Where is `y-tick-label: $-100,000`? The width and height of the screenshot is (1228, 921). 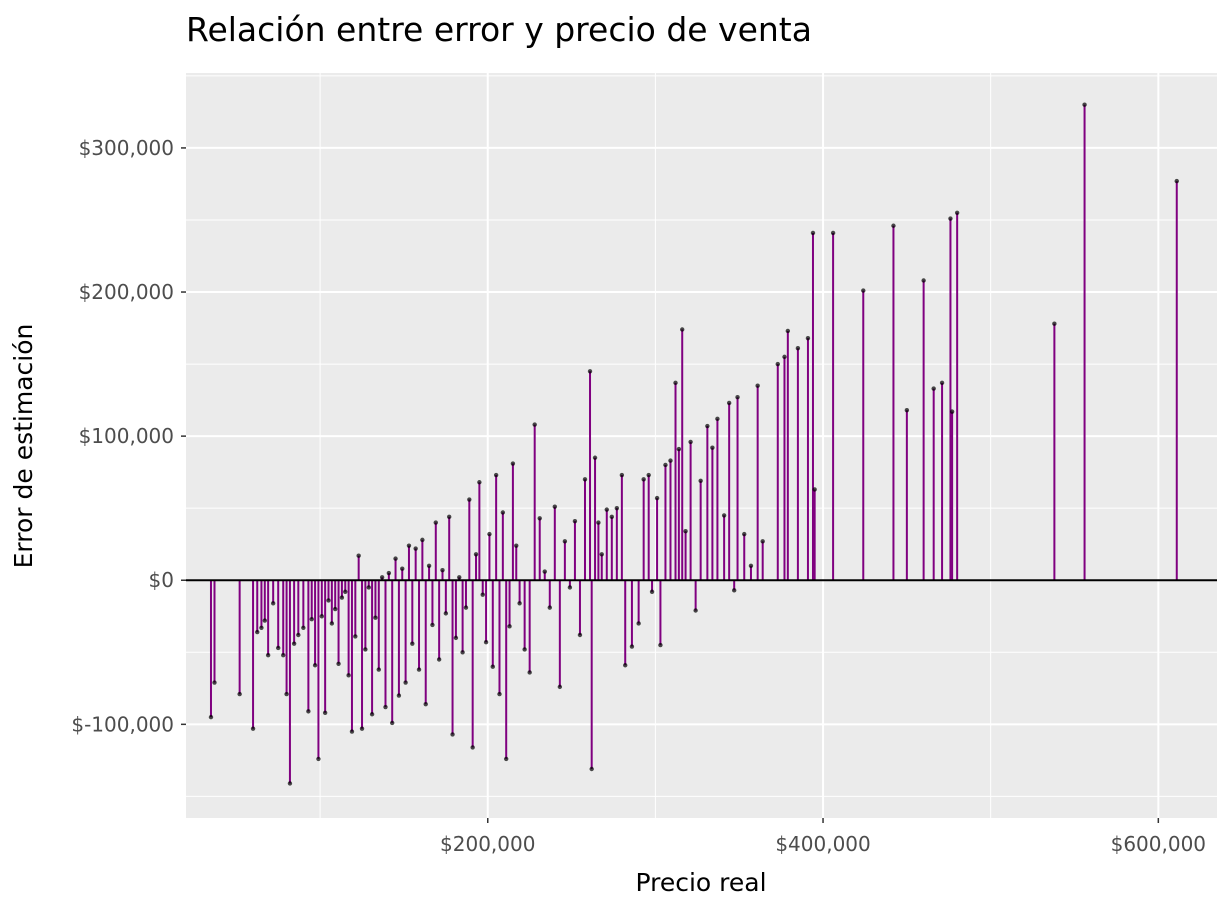
y-tick-label: $-100,000 is located at coordinates (122, 724).